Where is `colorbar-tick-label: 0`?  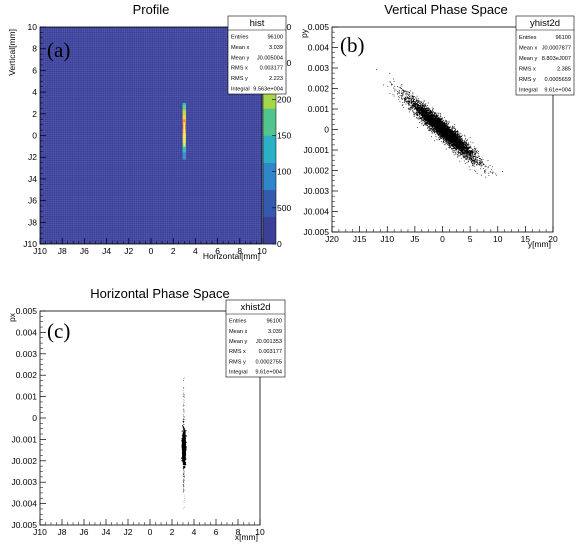
colorbar-tick-label: 0 is located at coordinates (279, 244).